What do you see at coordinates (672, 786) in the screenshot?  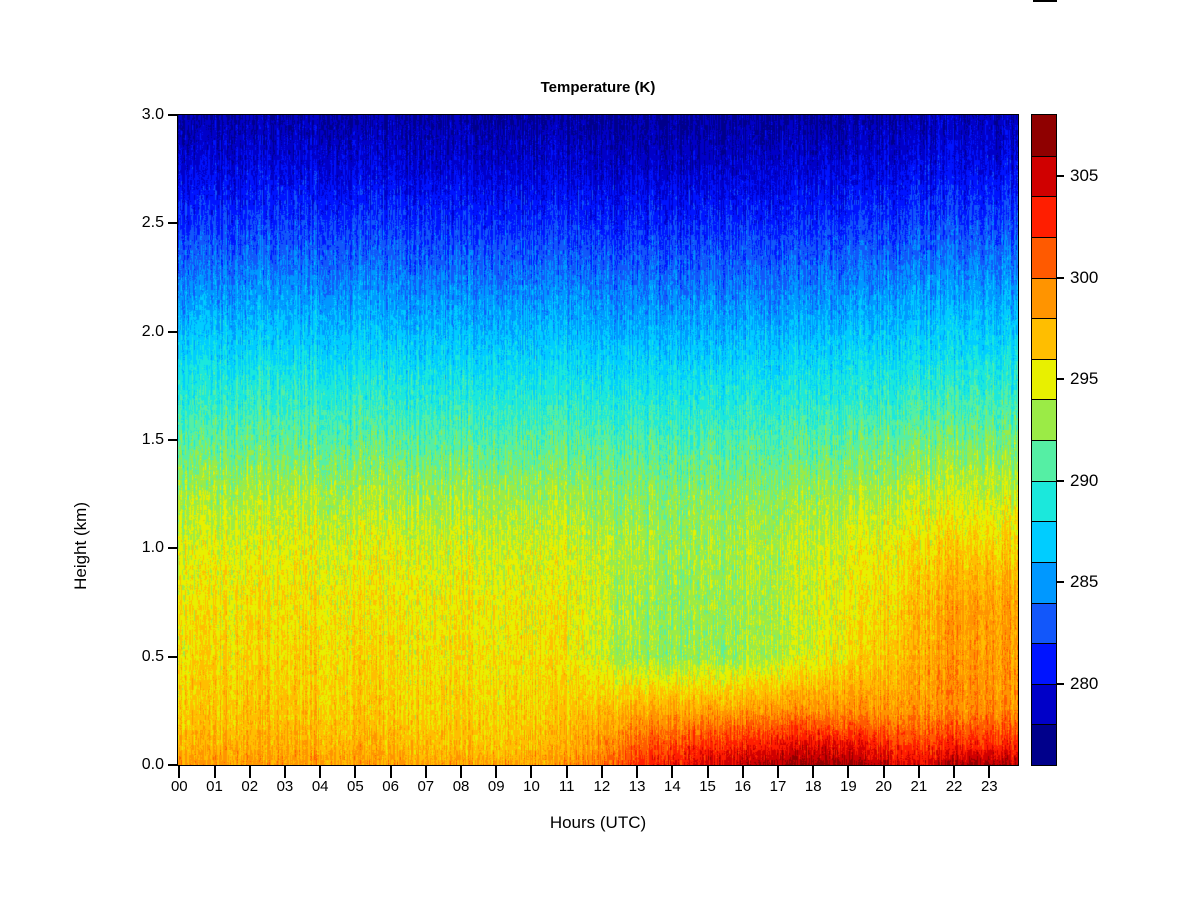 I see `x-tick-label: 14` at bounding box center [672, 786].